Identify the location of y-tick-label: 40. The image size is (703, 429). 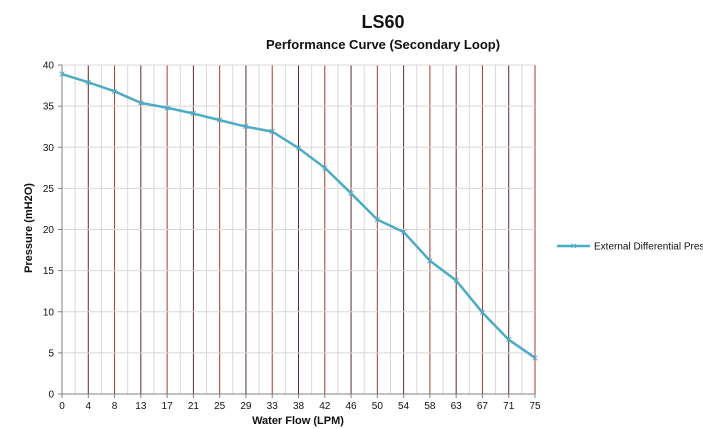
(49, 66).